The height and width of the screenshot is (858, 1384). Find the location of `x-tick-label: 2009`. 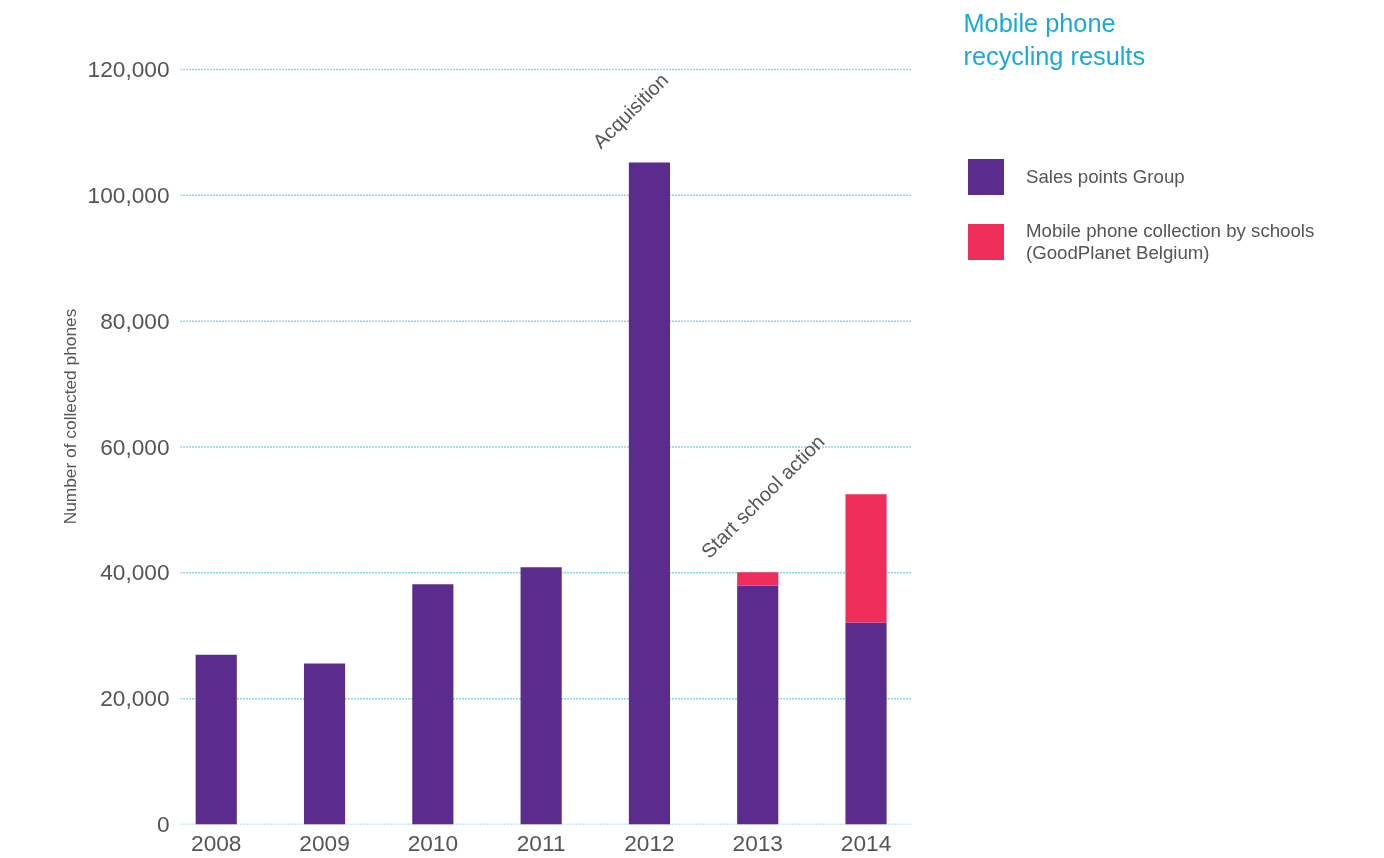

x-tick-label: 2009 is located at coordinates (324, 842).